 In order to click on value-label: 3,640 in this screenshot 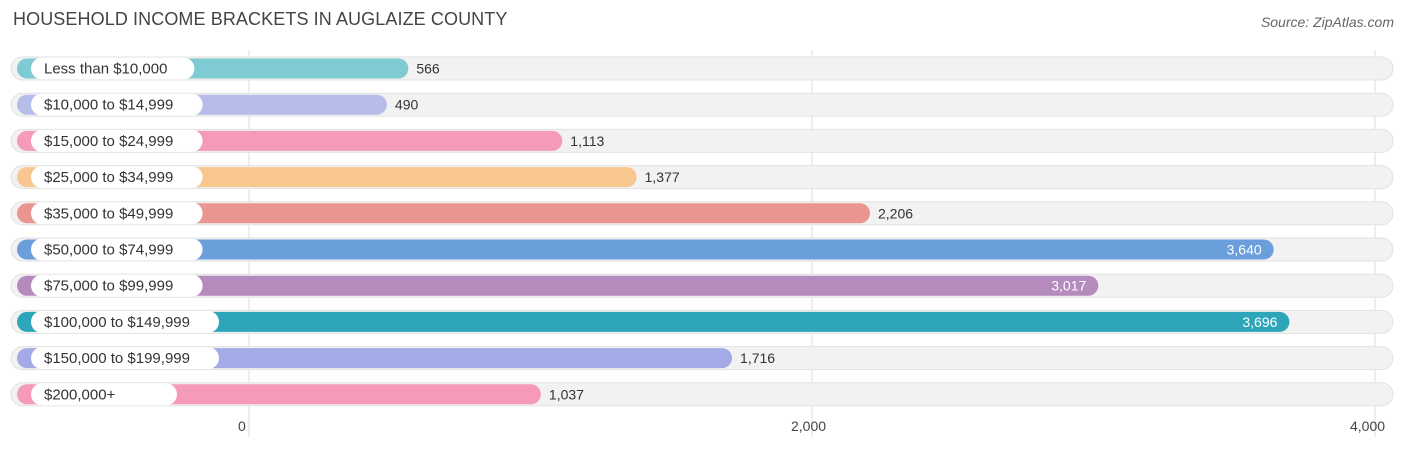, I will do `click(1244, 250)`.